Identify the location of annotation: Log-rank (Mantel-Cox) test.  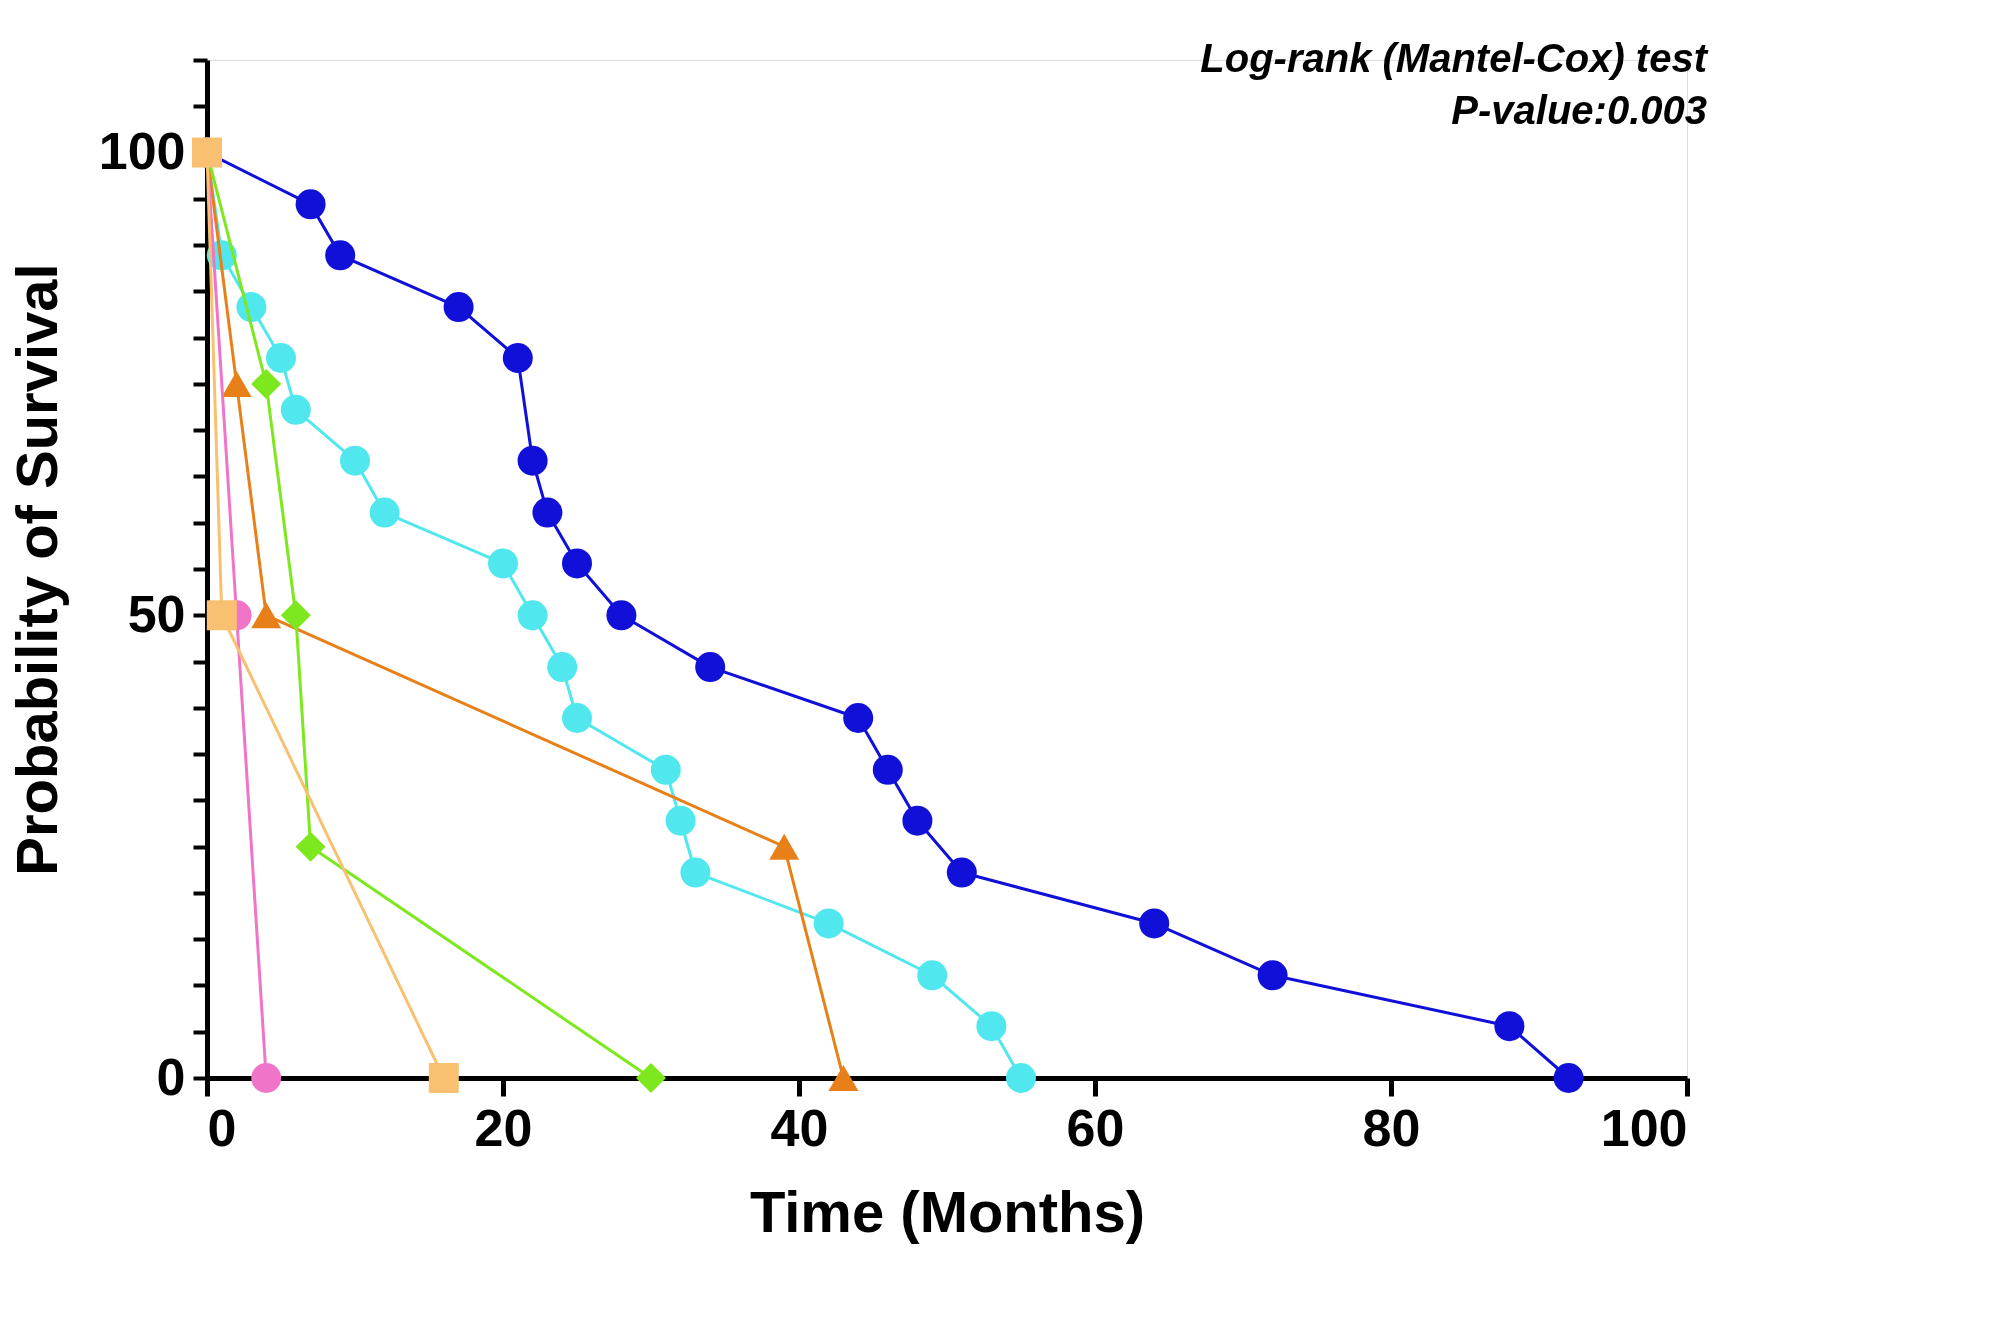
(1454, 58).